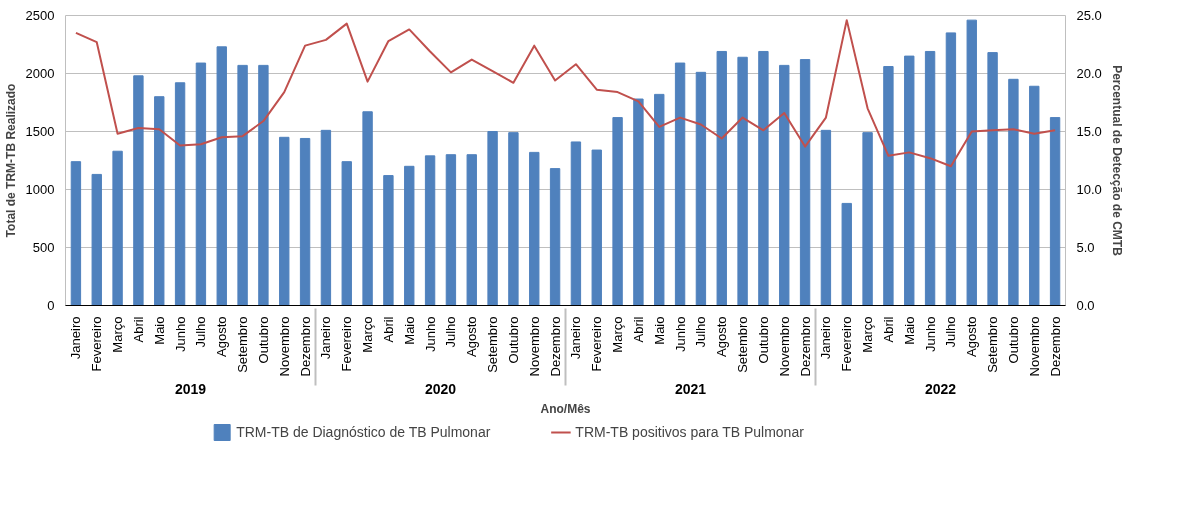 The width and height of the screenshot is (1182, 508). What do you see at coordinates (565, 409) in the screenshot?
I see `x-axis-title: Ano/Mês` at bounding box center [565, 409].